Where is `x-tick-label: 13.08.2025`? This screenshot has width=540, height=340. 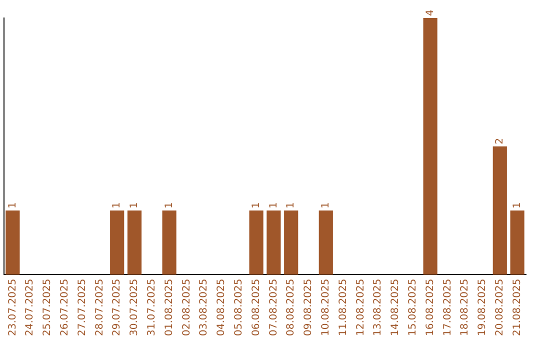
x-tick-label: 13.08.2025 is located at coordinates (378, 307).